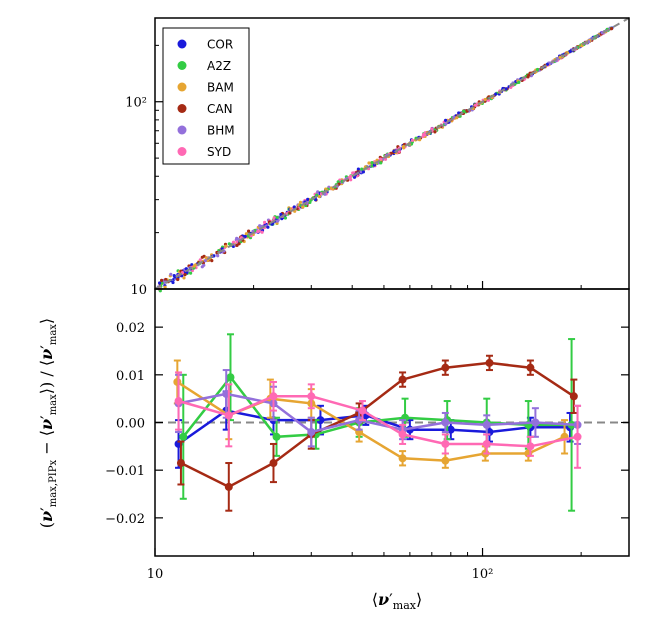 The width and height of the screenshot is (650, 628). Describe the element at coordinates (48, 423) in the screenshot. I see `y-axis-label: (ν′max,PIPx − ⟨ν′max⟩) / ⟨ν′max⟩` at that location.